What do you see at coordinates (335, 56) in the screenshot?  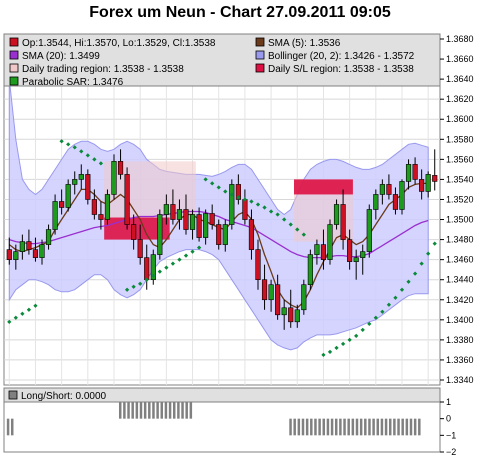 I see `legend-entry: Bollinger (20, 2): 1.3426 - 1.3572` at bounding box center [335, 56].